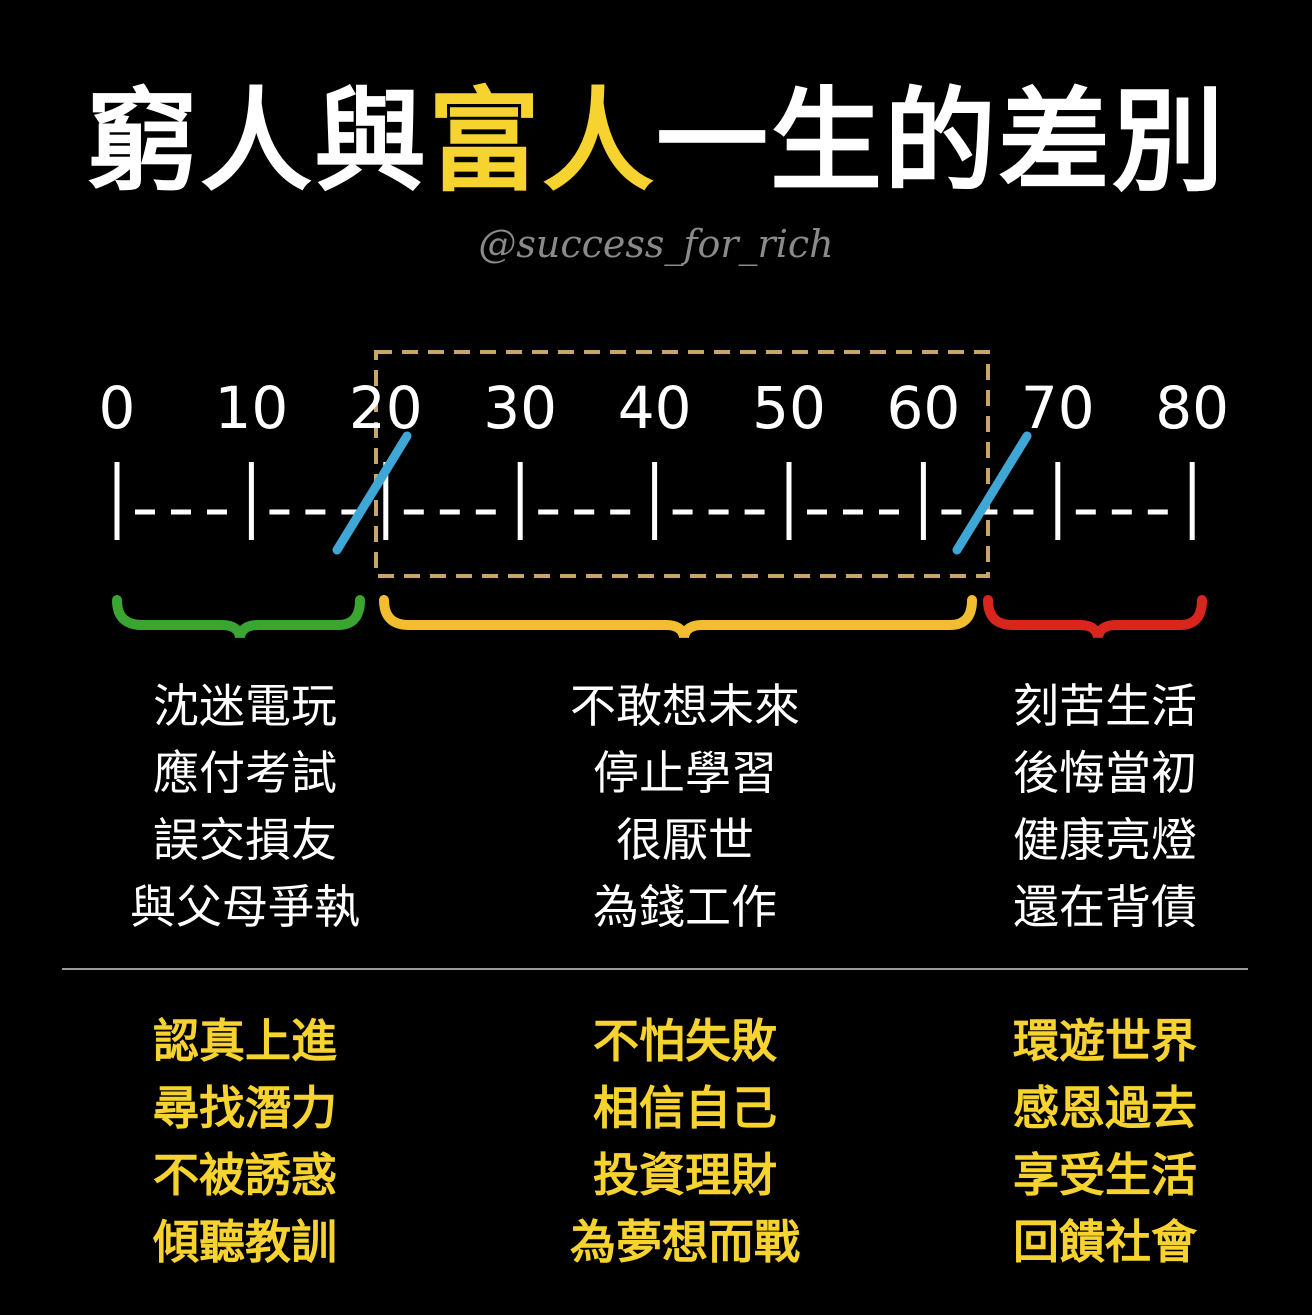  I want to click on list-item: 傾聽教訓, so click(245, 1242).